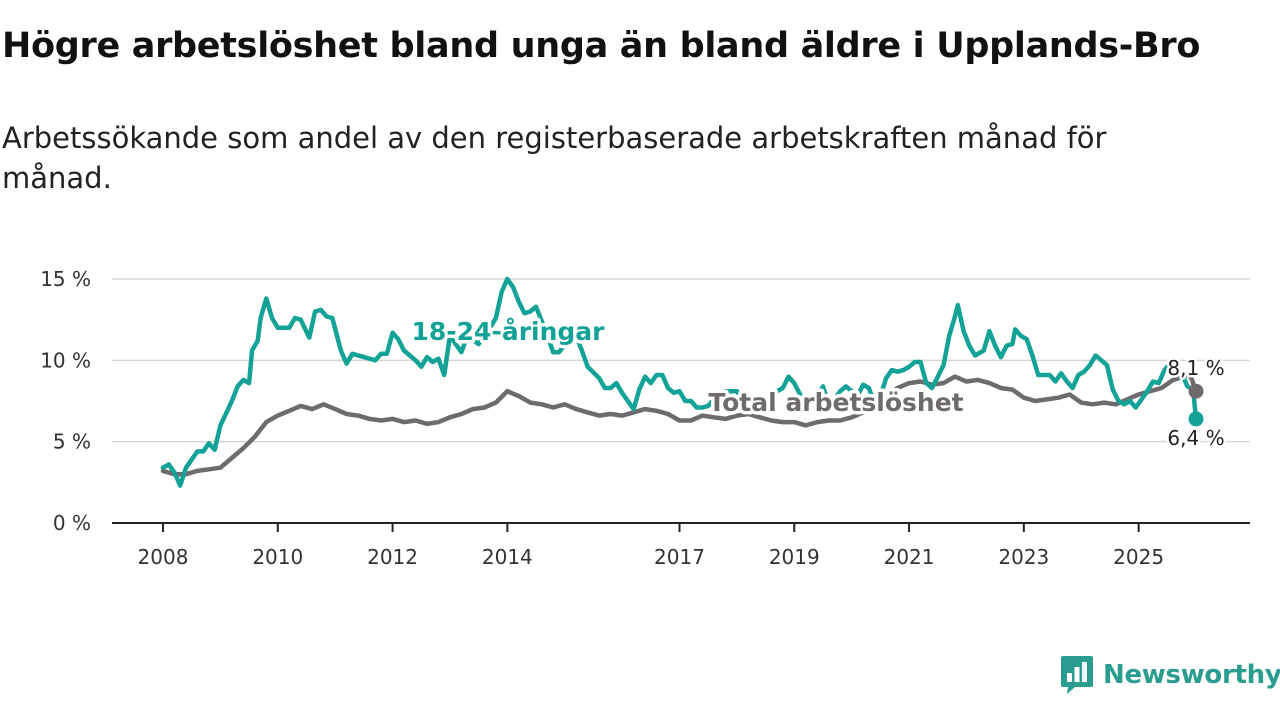 This screenshot has height=720, width=1280. Describe the element at coordinates (794, 557) in the screenshot. I see `x-tick-label: 2019` at that location.